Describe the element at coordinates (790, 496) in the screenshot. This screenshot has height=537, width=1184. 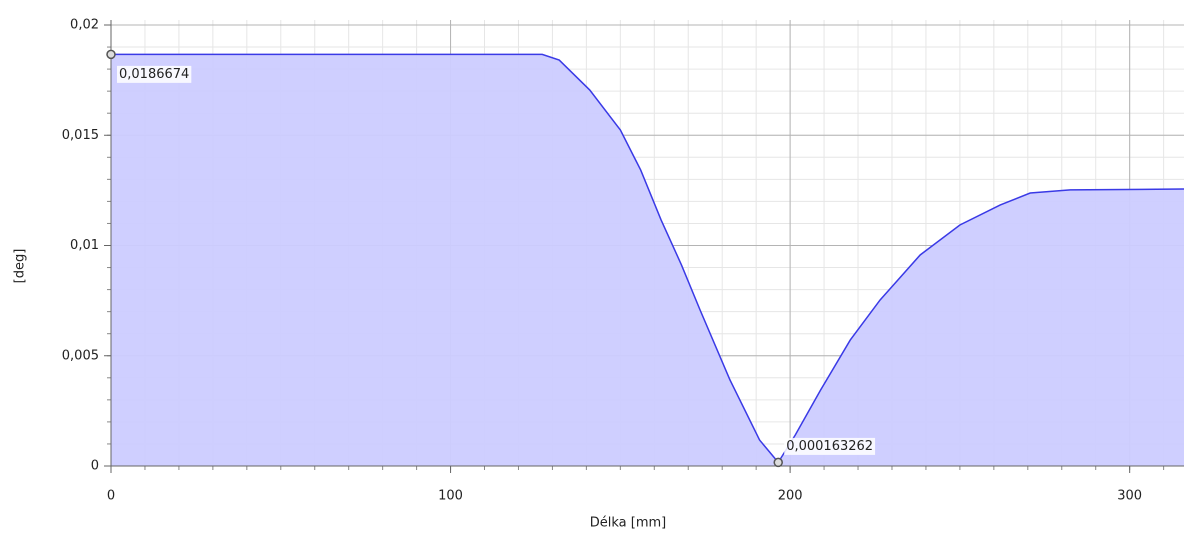
I see `x-tick-label: 200` at that location.